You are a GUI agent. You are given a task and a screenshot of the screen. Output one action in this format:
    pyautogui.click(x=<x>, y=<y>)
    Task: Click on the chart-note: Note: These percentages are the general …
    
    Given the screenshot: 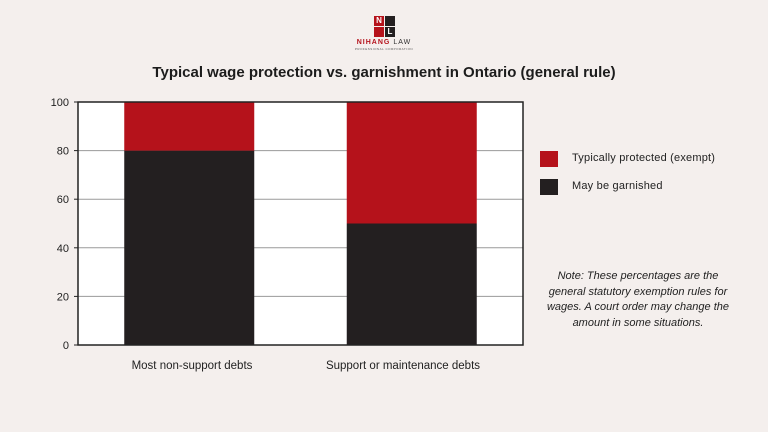 What is the action you would take?
    pyautogui.click(x=637, y=299)
    